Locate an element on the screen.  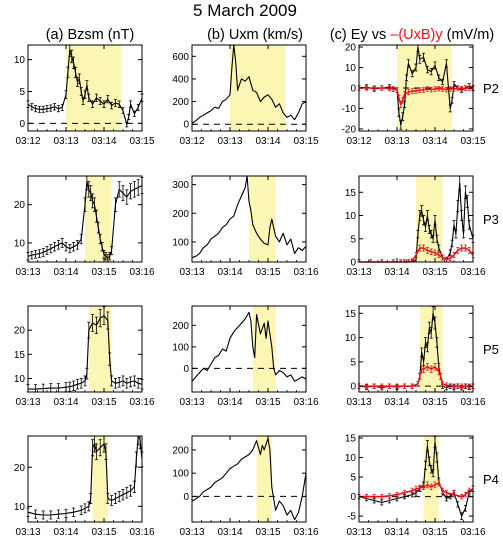
figure-title: 5 March 2009 is located at coordinates (245, 10).